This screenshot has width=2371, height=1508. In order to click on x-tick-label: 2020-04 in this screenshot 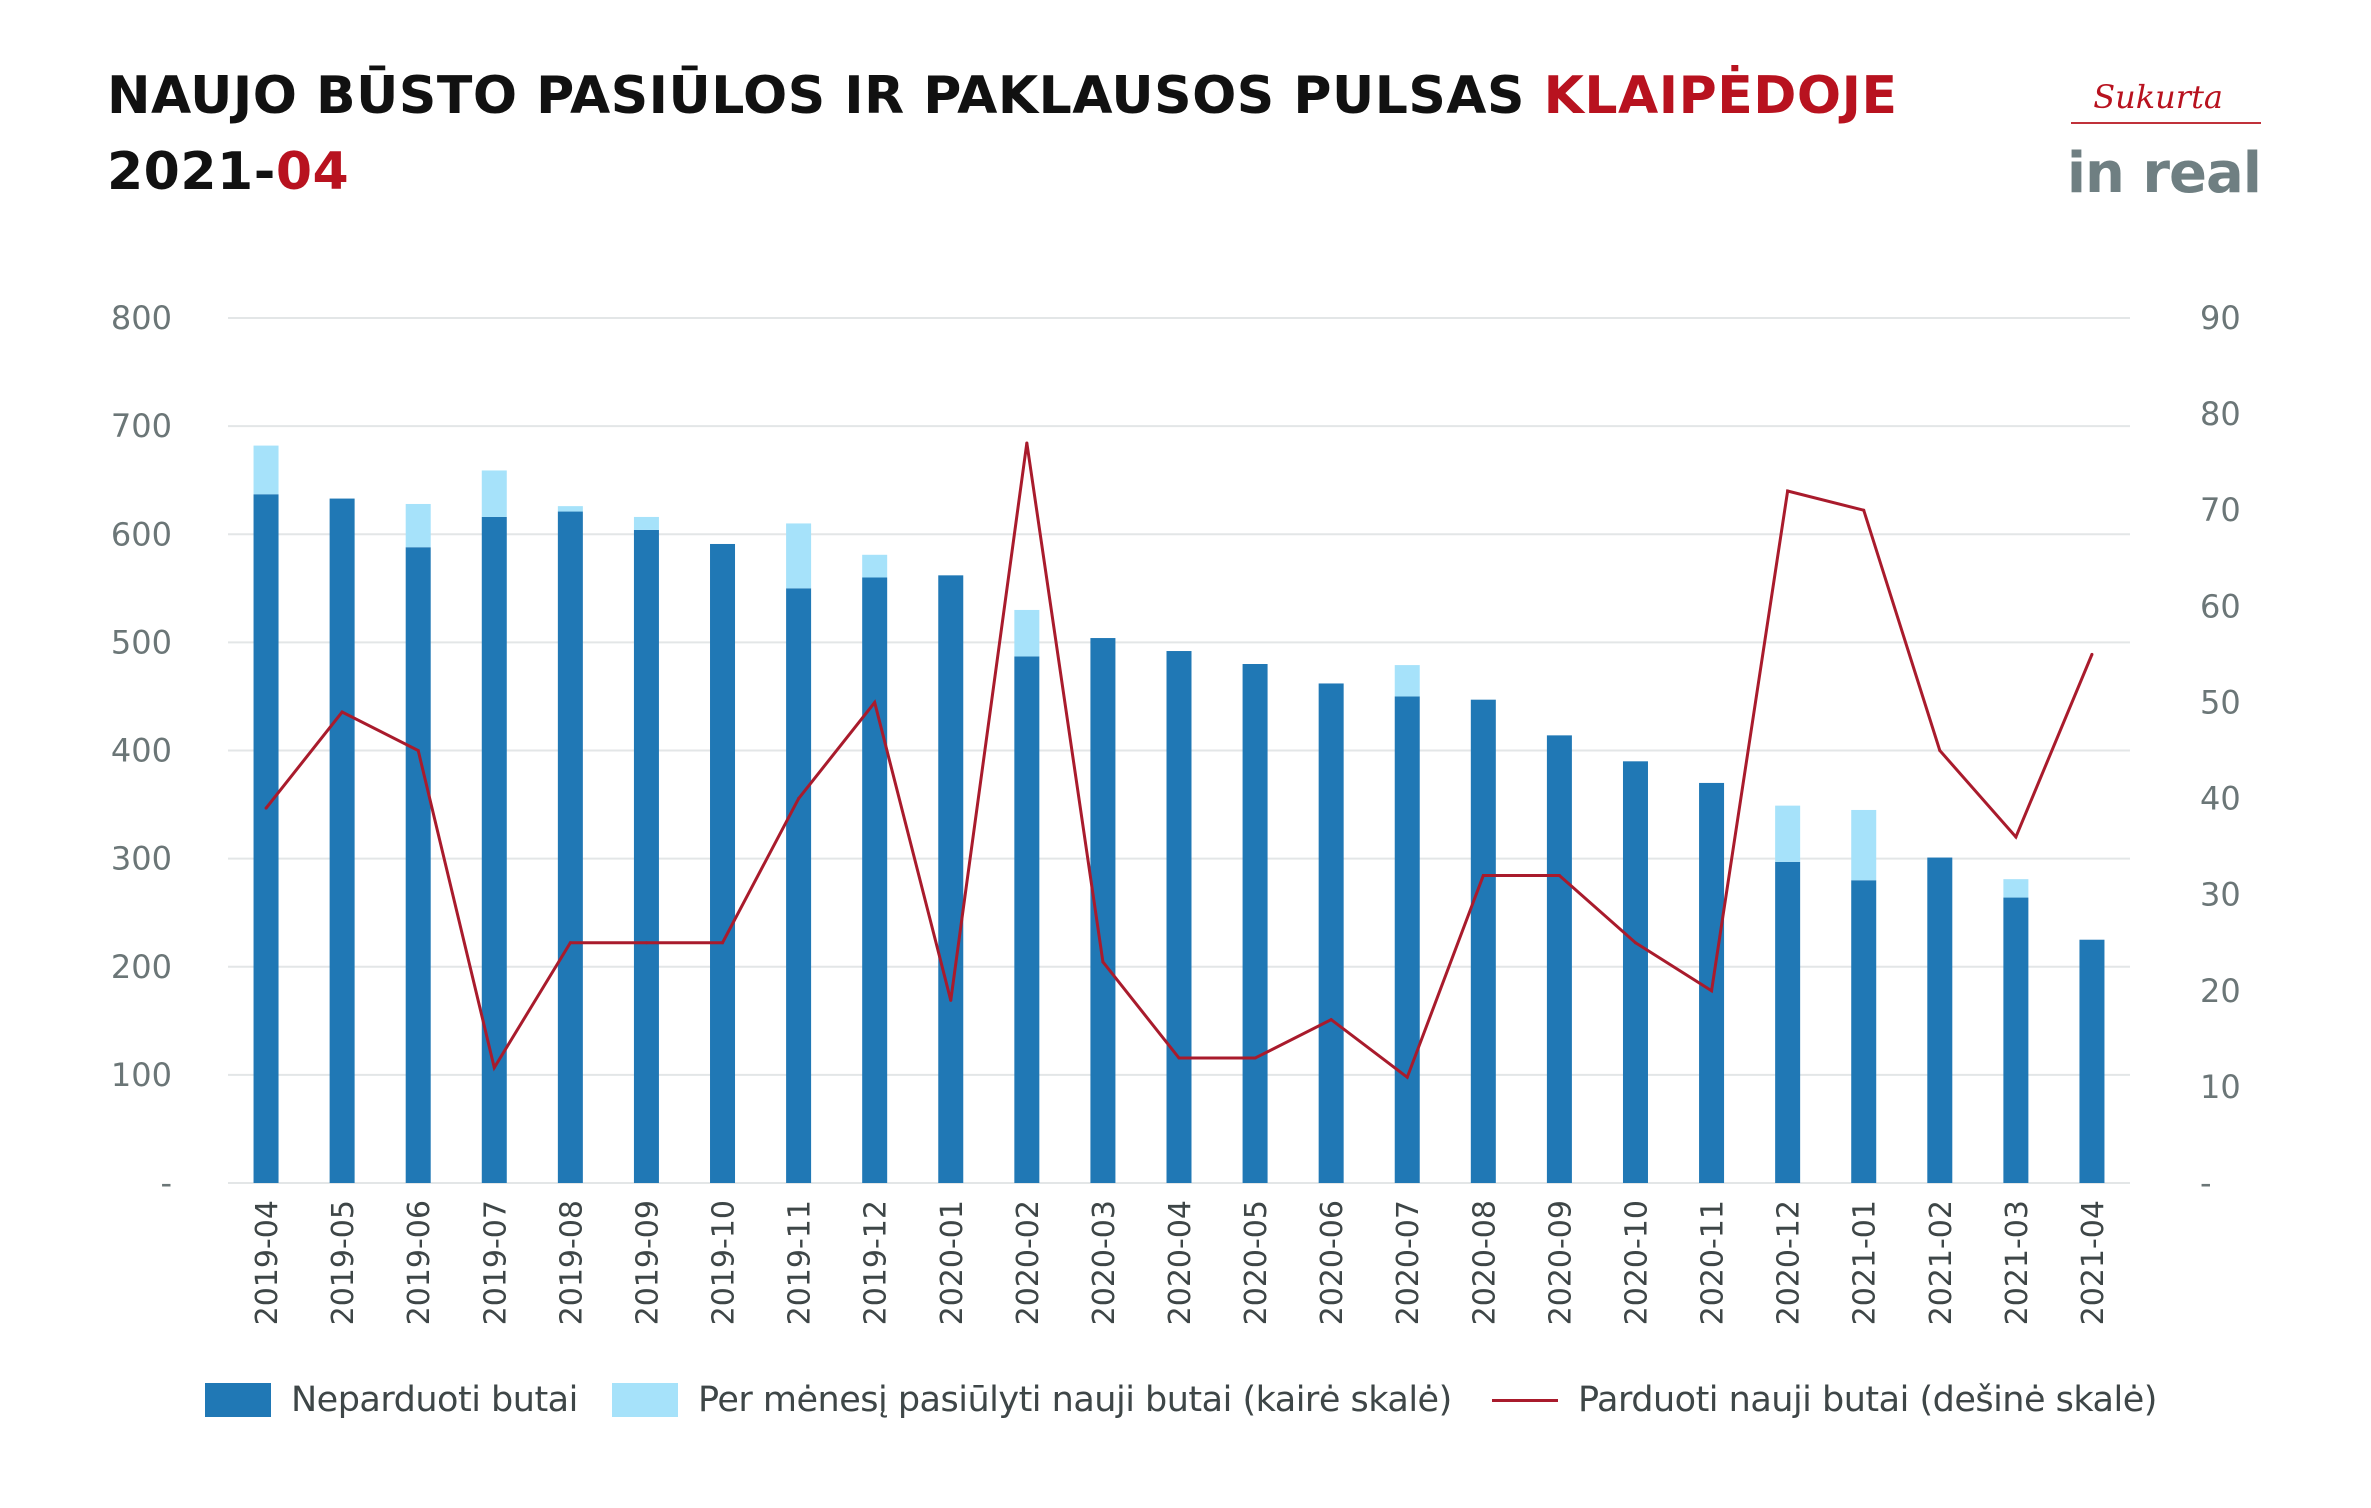, I will do `click(1180, 1262)`.